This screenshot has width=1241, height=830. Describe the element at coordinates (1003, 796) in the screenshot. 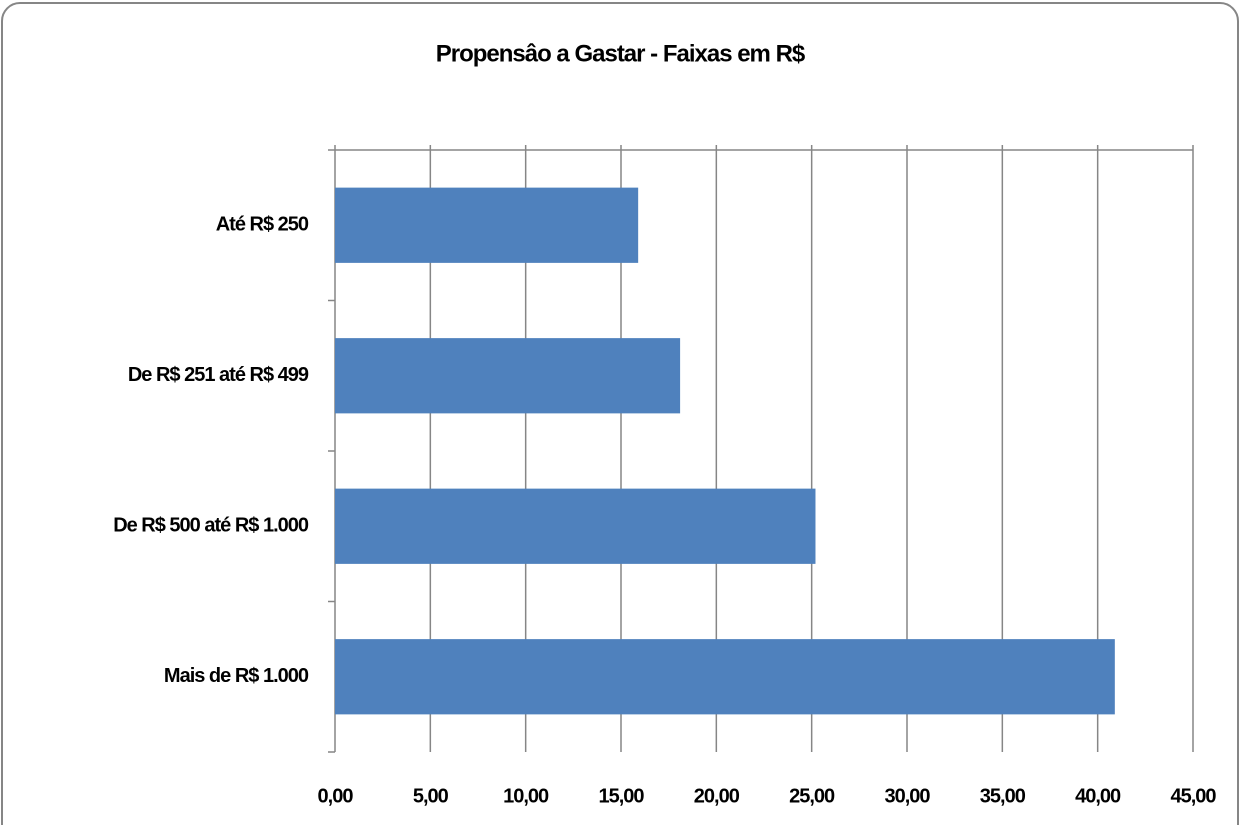

I see `x-tick-label: 35,00` at that location.